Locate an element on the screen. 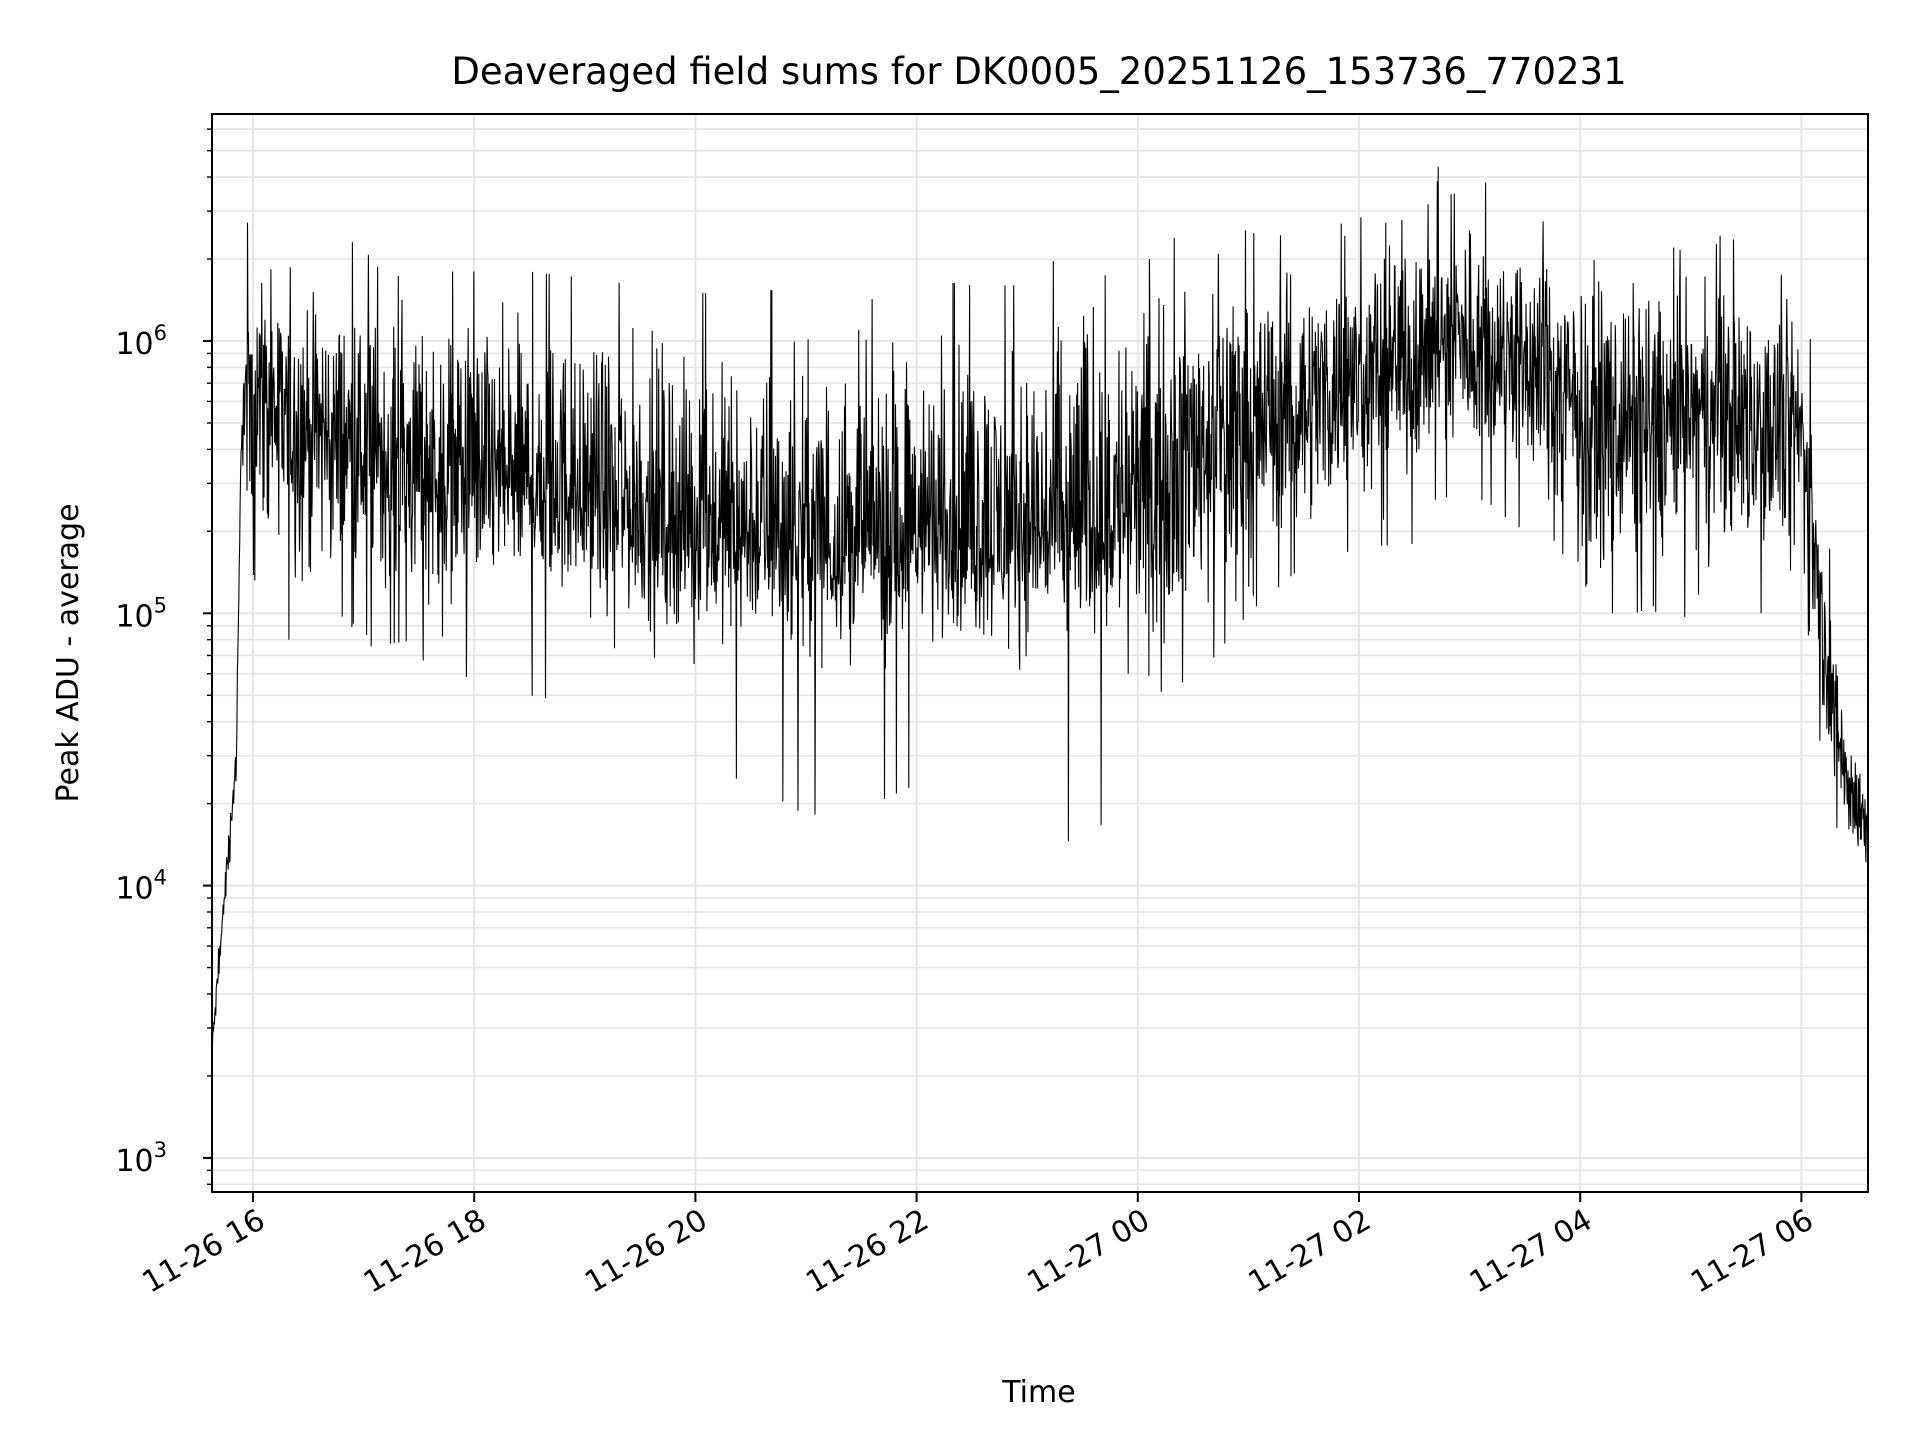 The height and width of the screenshot is (1440, 1920). y-axis-label: Peak ADU - average is located at coordinates (68, 652).